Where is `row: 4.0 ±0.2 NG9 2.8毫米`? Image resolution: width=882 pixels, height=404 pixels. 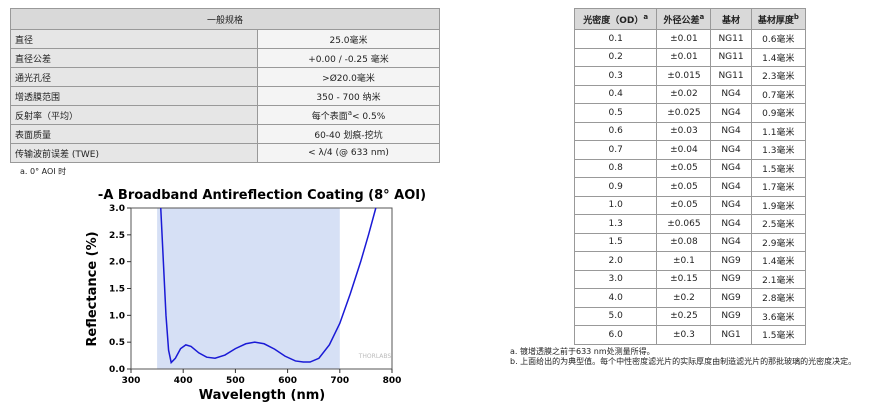
row: 4.0 ±0.2 NG9 2.8毫米 is located at coordinates (690, 298).